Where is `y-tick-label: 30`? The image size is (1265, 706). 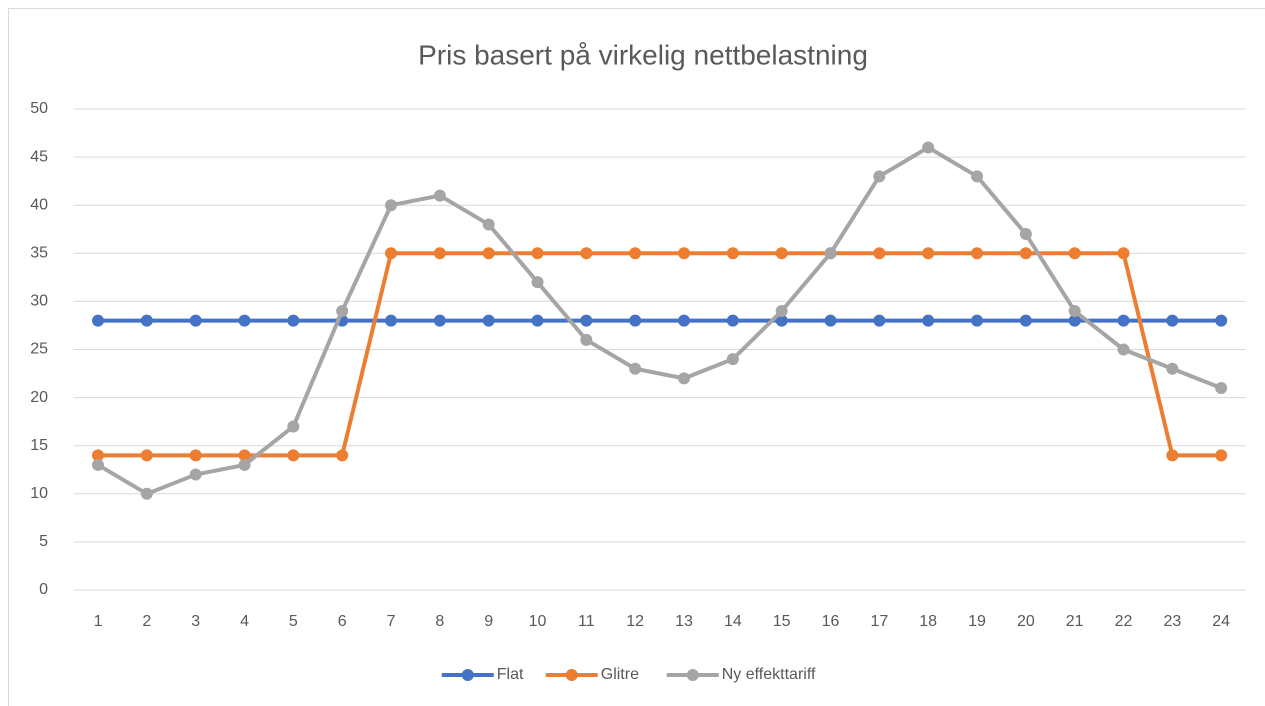 y-tick-label: 30 is located at coordinates (39, 301).